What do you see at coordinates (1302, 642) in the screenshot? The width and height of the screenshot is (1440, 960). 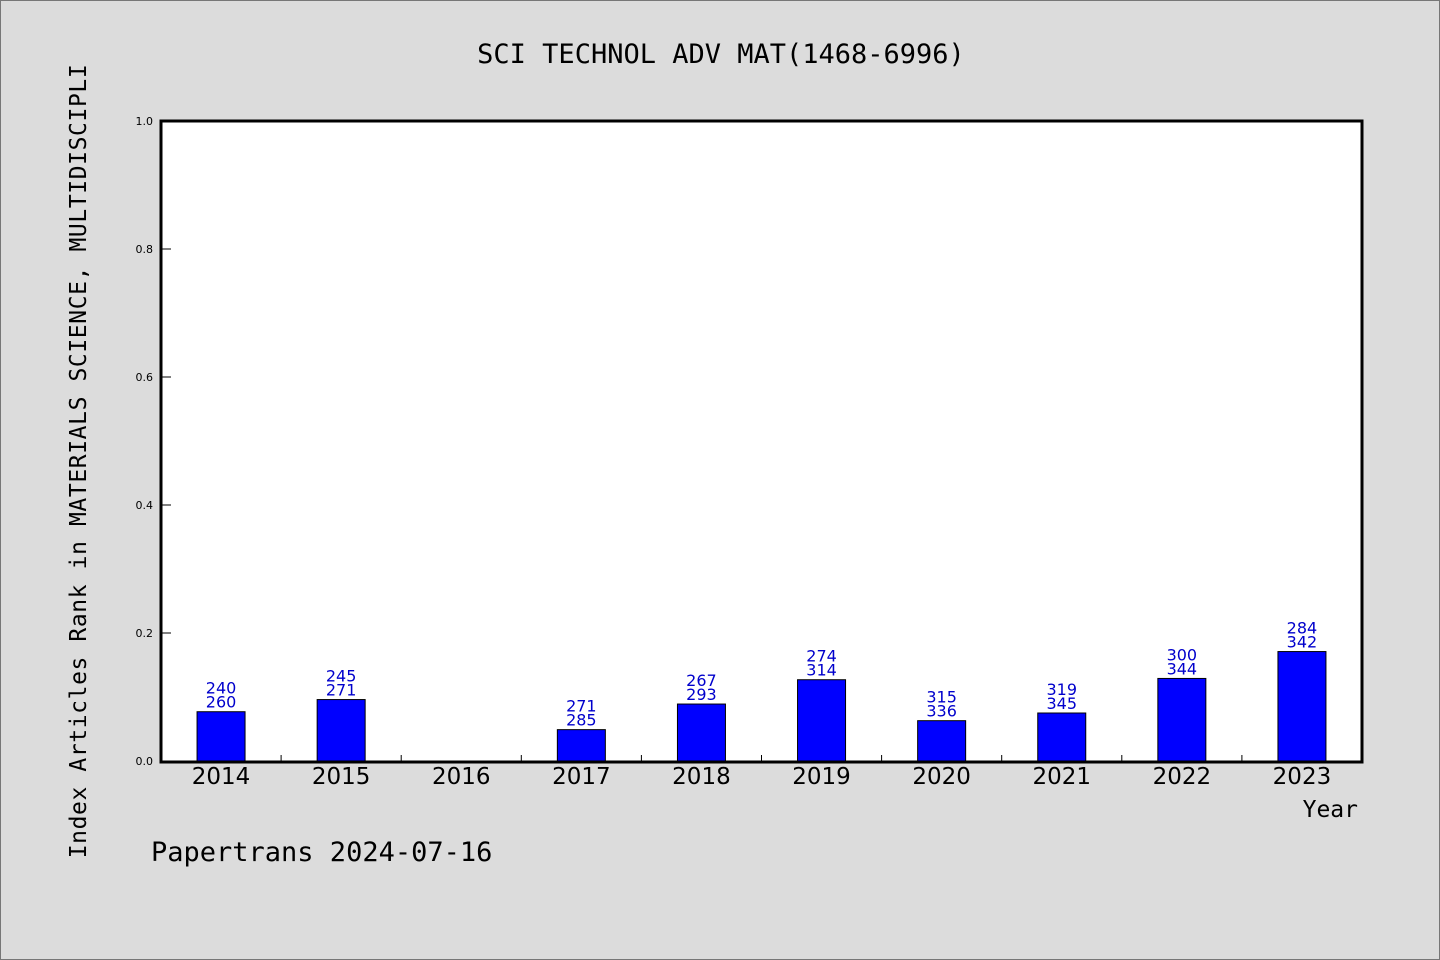 I see `bar-total-label: 342` at bounding box center [1302, 642].